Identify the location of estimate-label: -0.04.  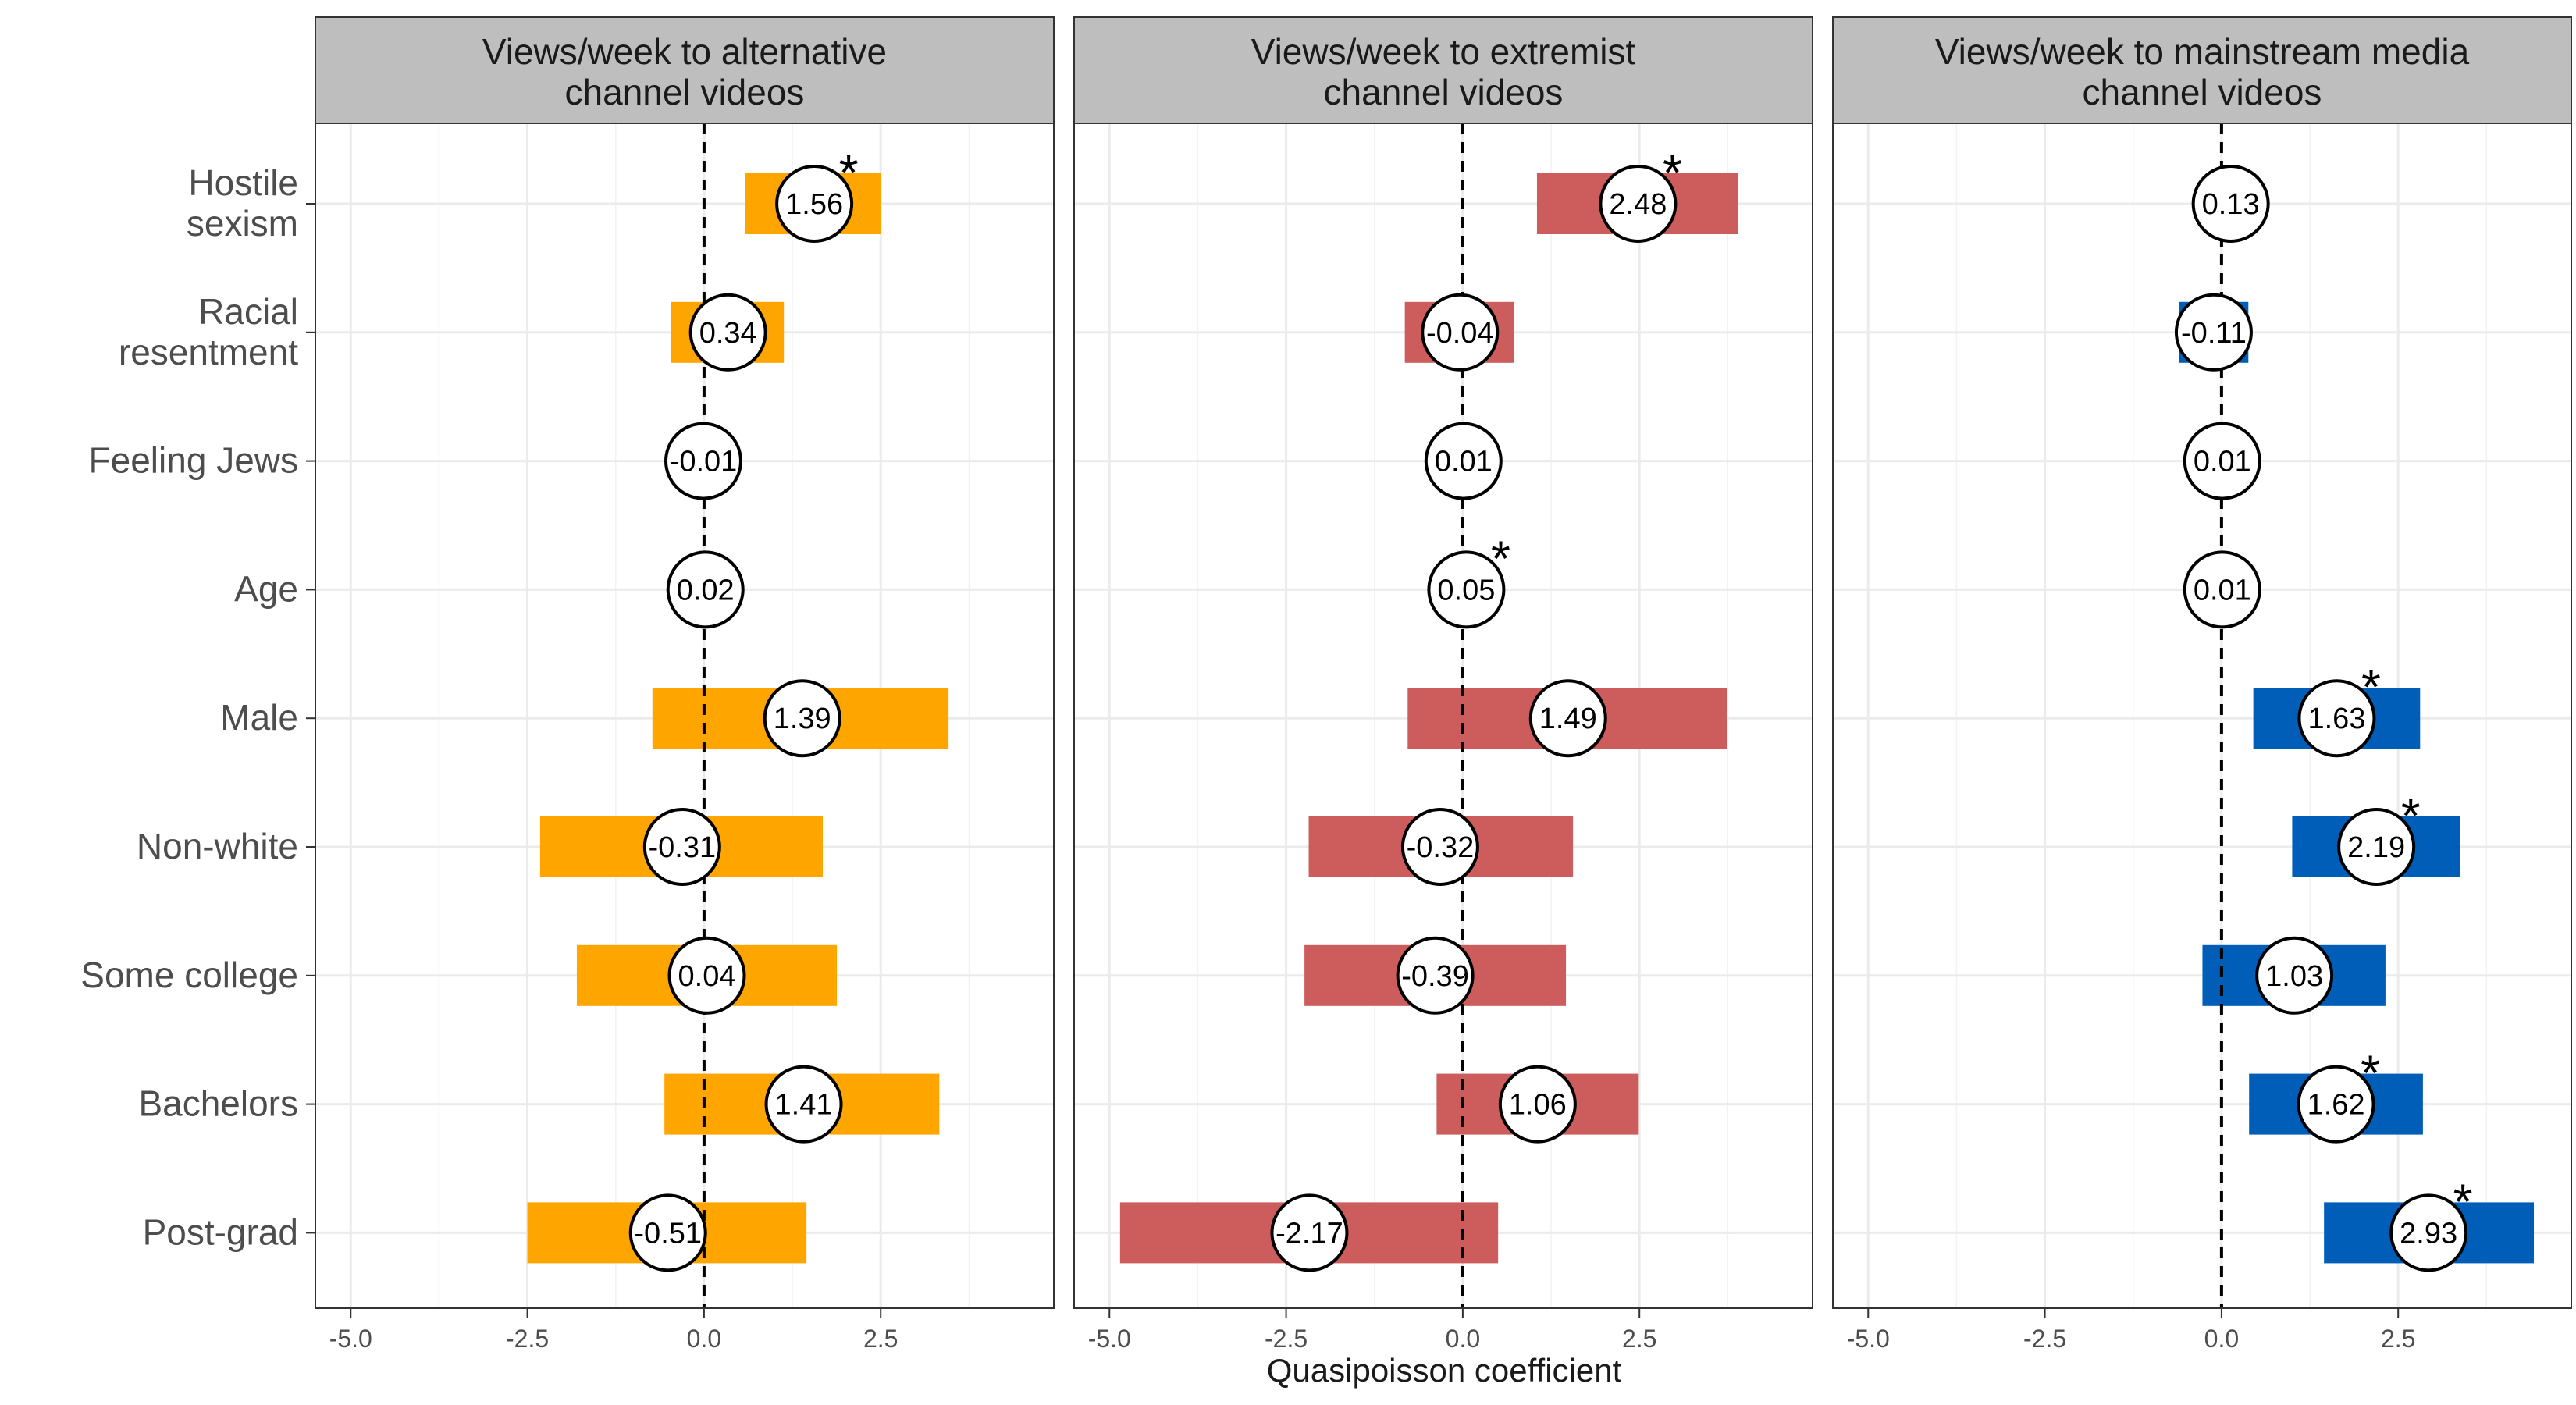
(1460, 334).